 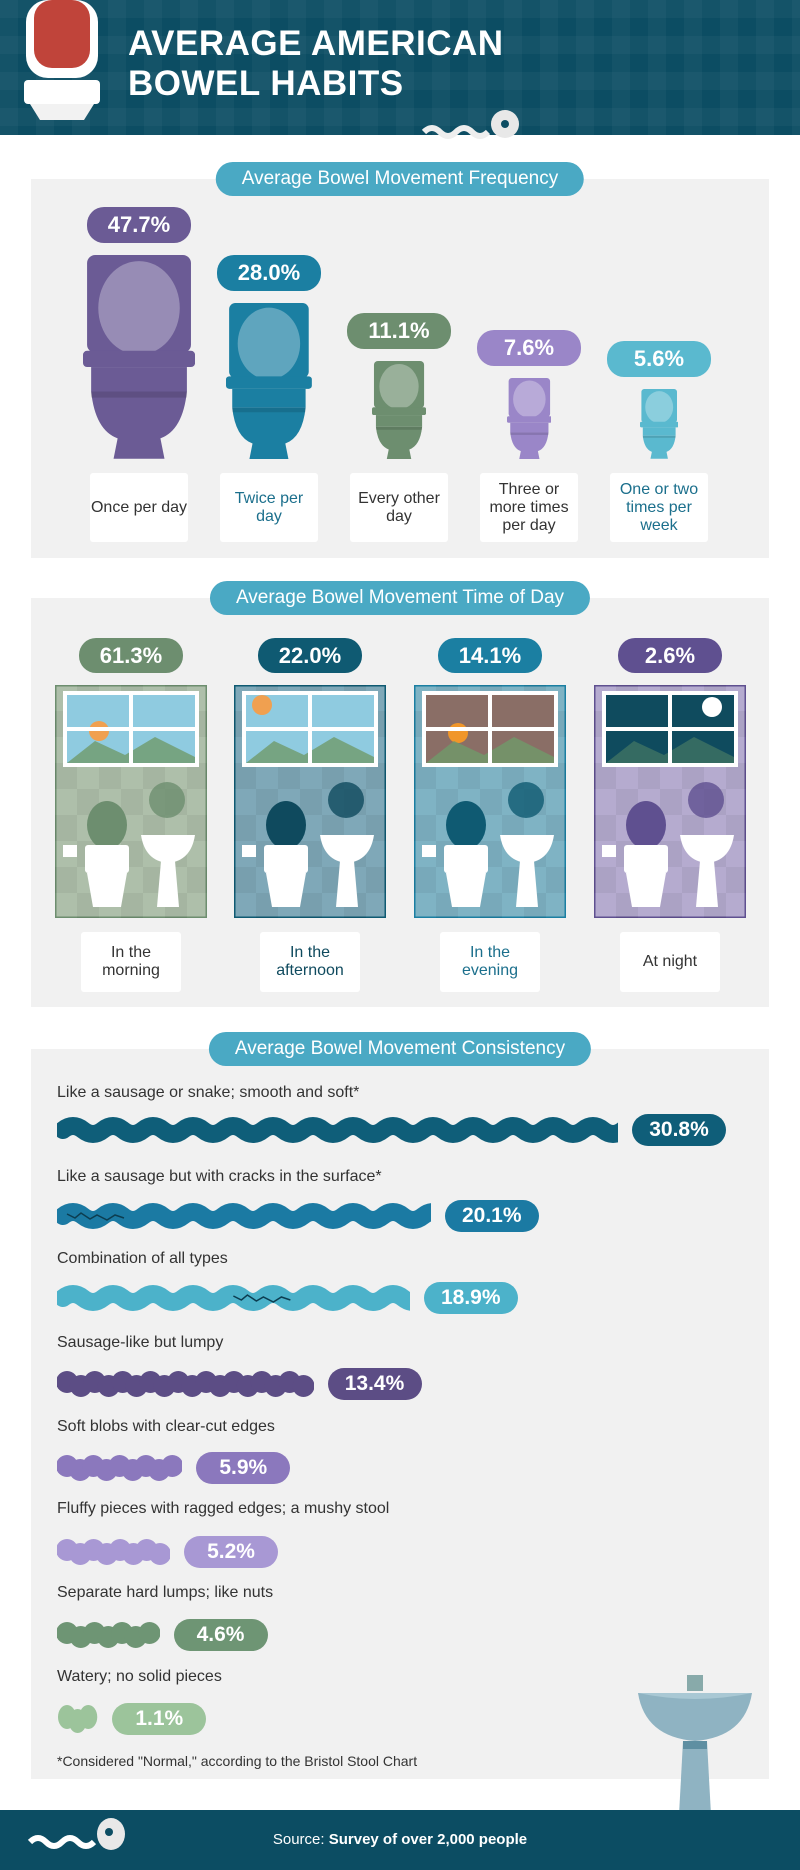 I want to click on value-pill: 4.6%, so click(x=220, y=1635).